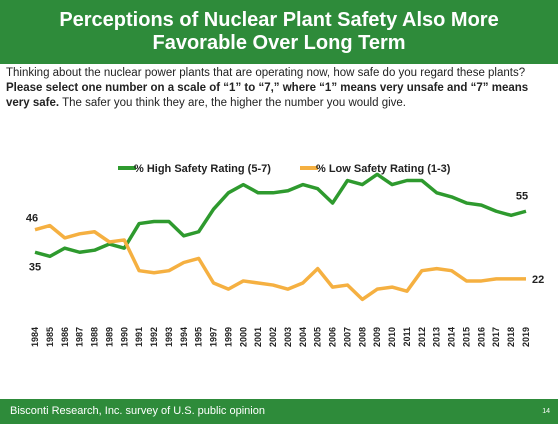 This screenshot has height=424, width=558. I want to click on x-tick-label: 1997, so click(214, 337).